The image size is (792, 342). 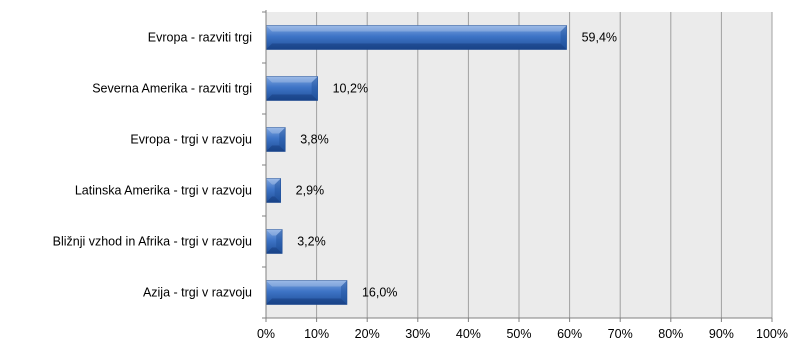 What do you see at coordinates (350, 89) in the screenshot?
I see `data-label: 10,2%` at bounding box center [350, 89].